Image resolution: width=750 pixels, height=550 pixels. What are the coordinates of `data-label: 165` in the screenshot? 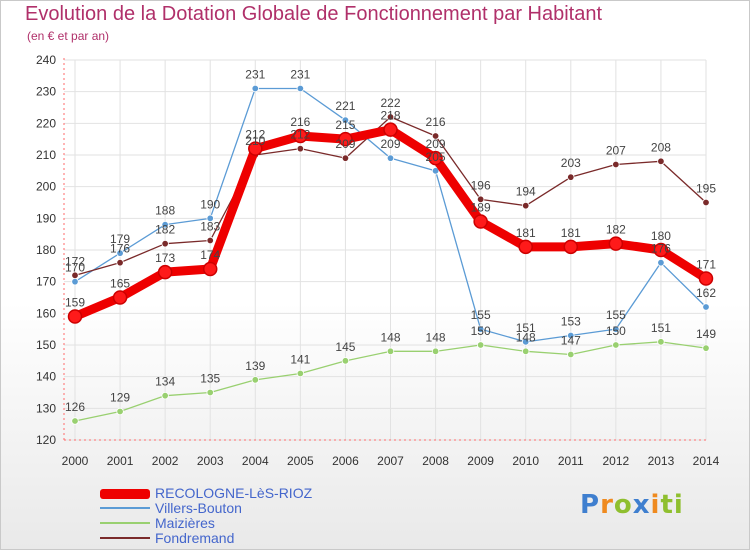 It's located at (120, 284).